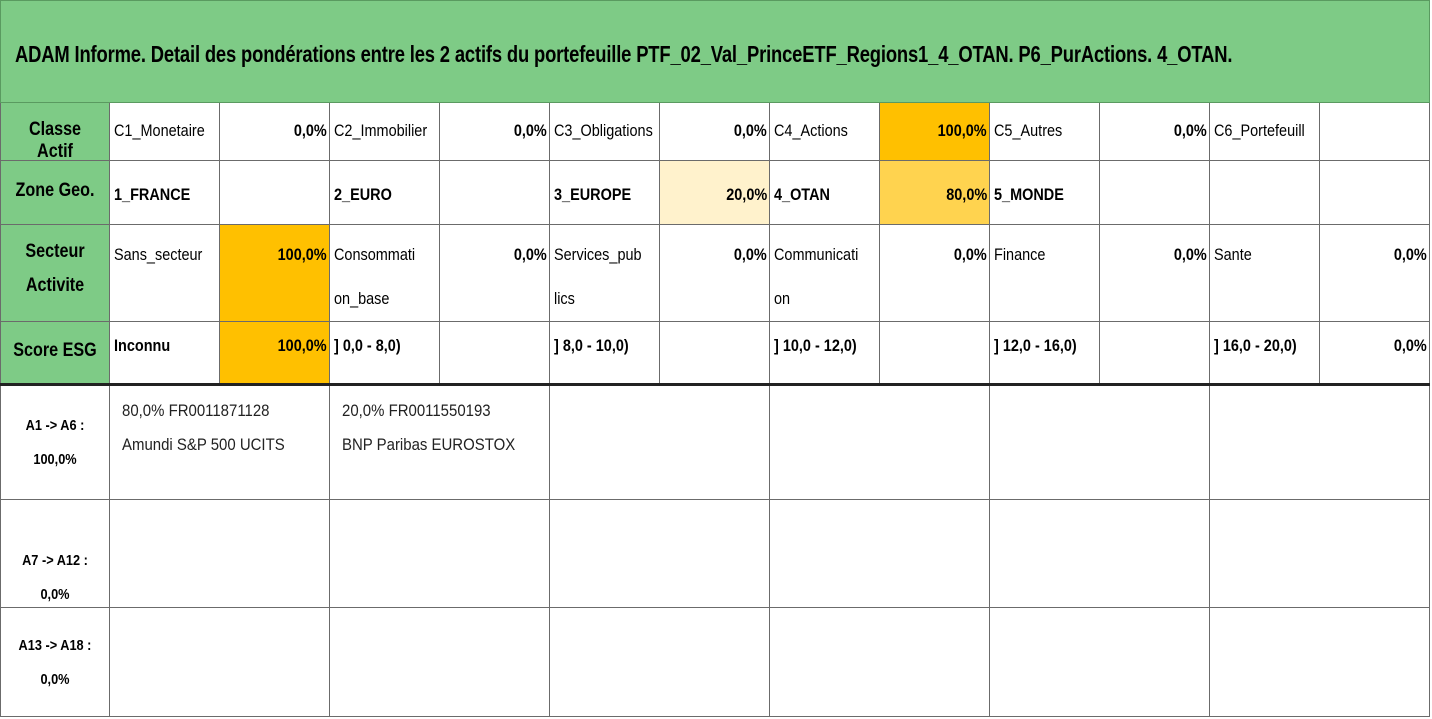 The width and height of the screenshot is (1432, 719). Describe the element at coordinates (55, 140) in the screenshot. I see `row-label: Classe Actif` at that location.